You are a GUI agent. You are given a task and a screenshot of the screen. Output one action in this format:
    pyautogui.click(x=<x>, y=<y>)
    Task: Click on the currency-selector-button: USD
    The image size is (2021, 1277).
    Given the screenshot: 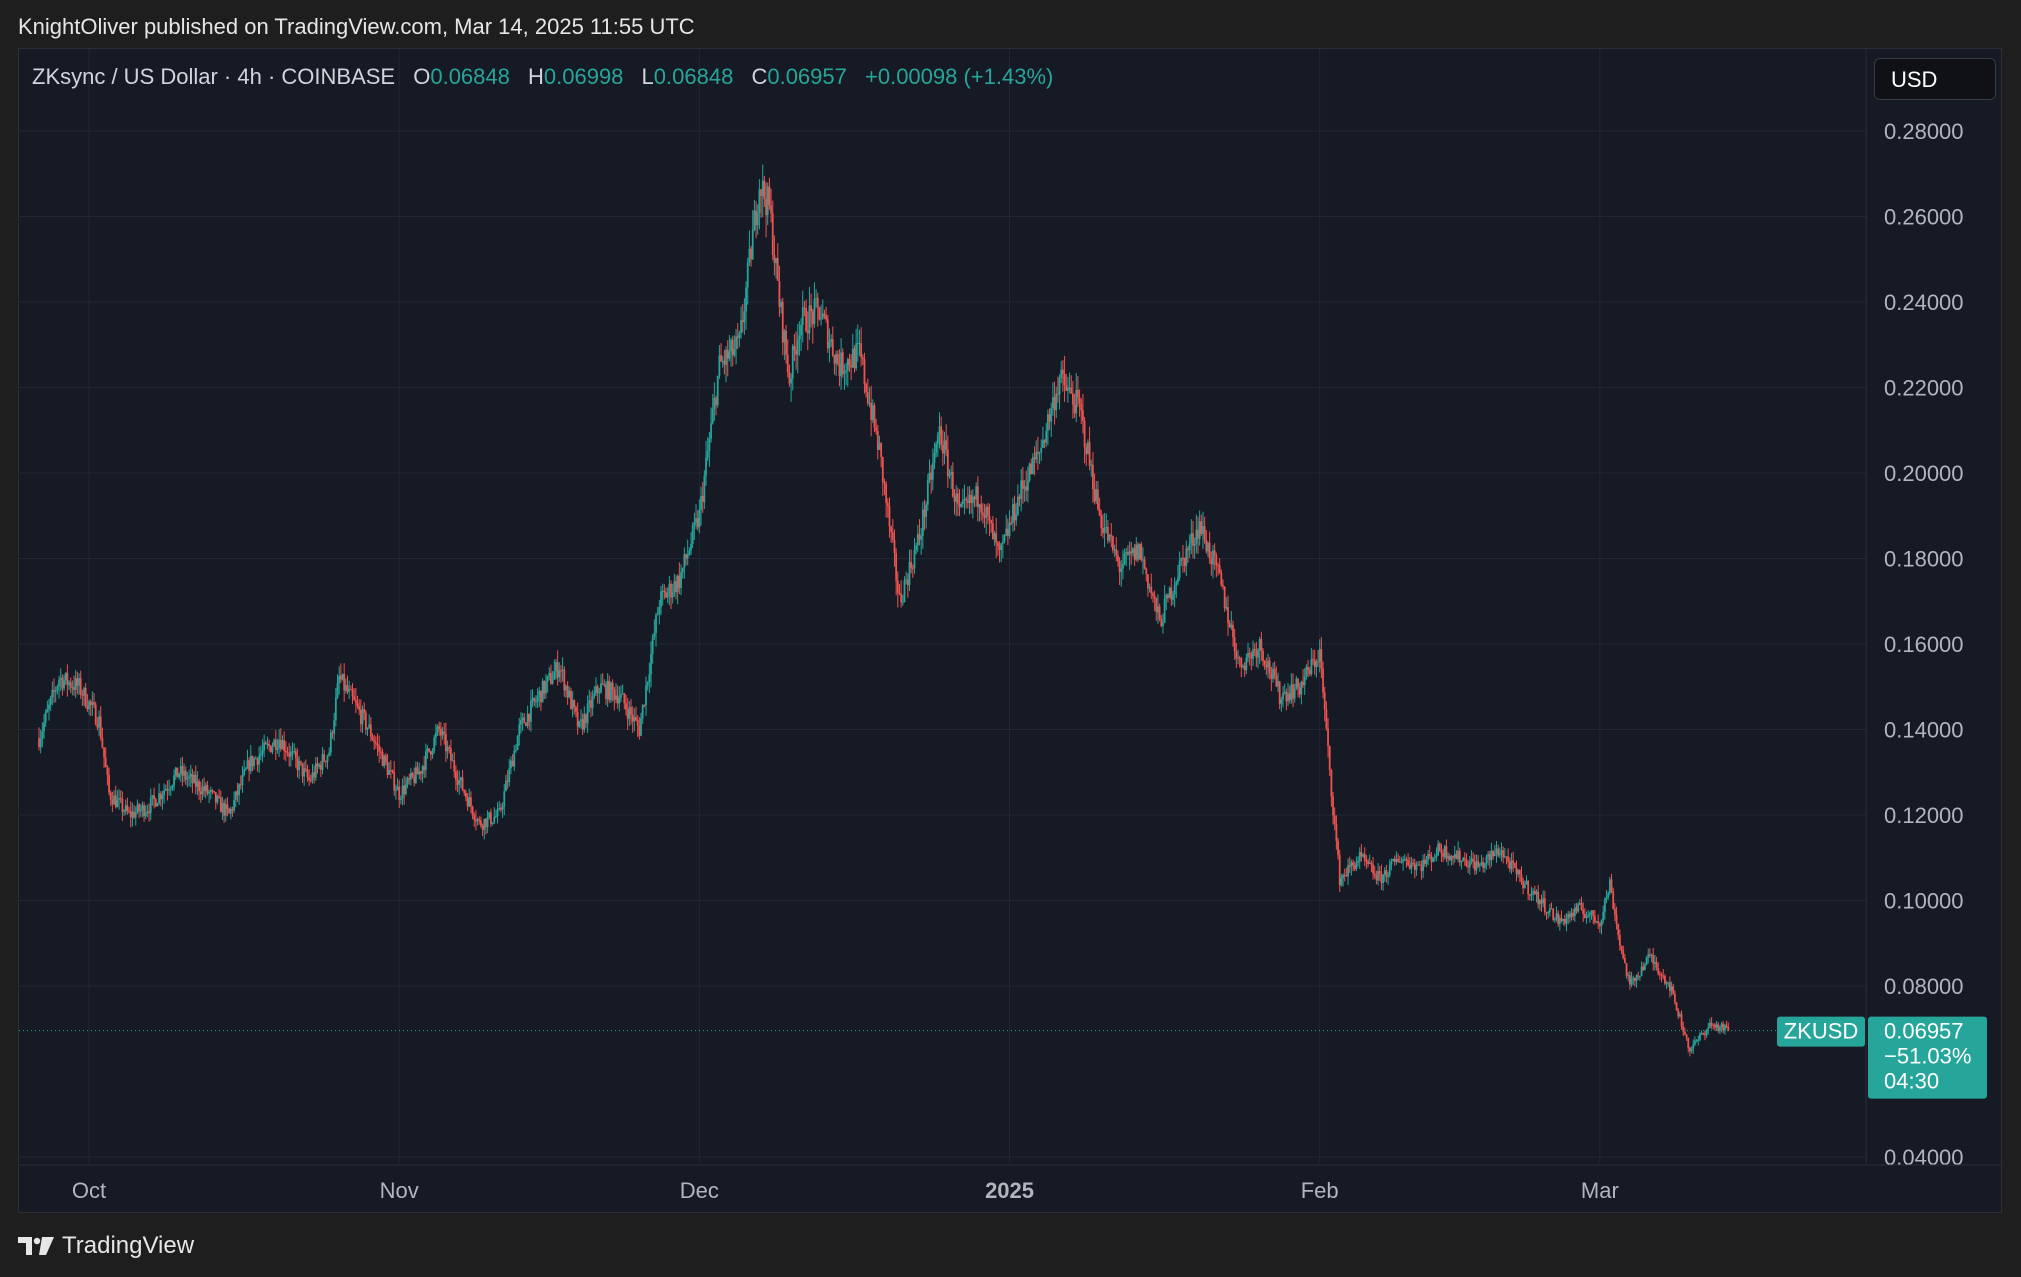 What is the action you would take?
    pyautogui.click(x=1935, y=79)
    